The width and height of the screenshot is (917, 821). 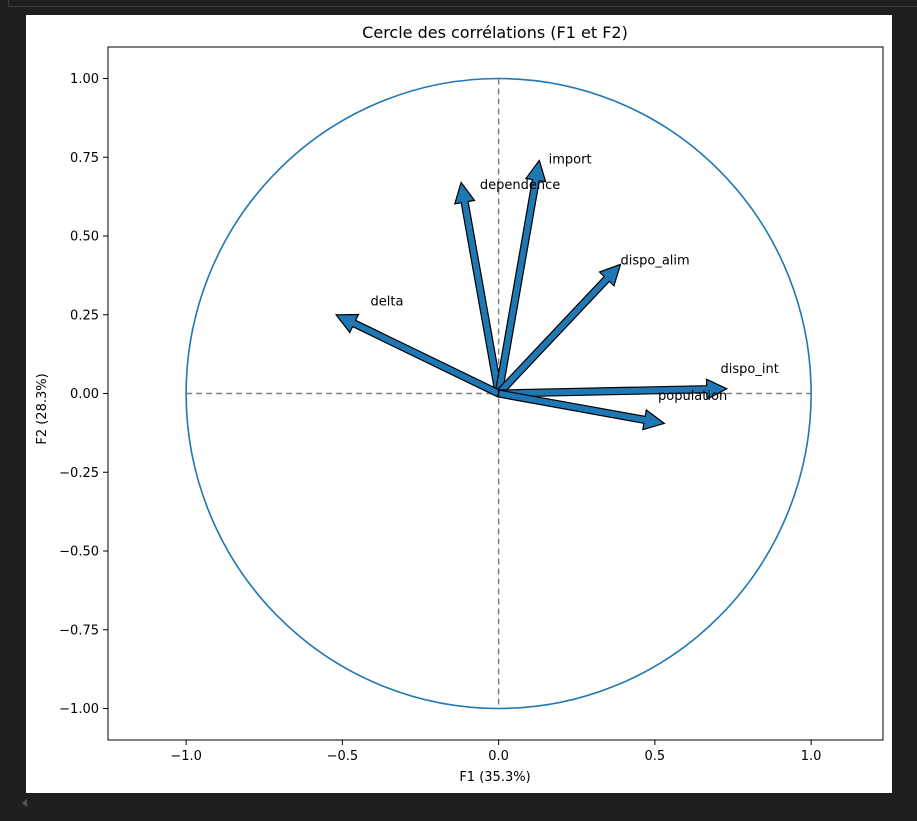 I want to click on arrow-dispo_alim, so click(x=558, y=330).